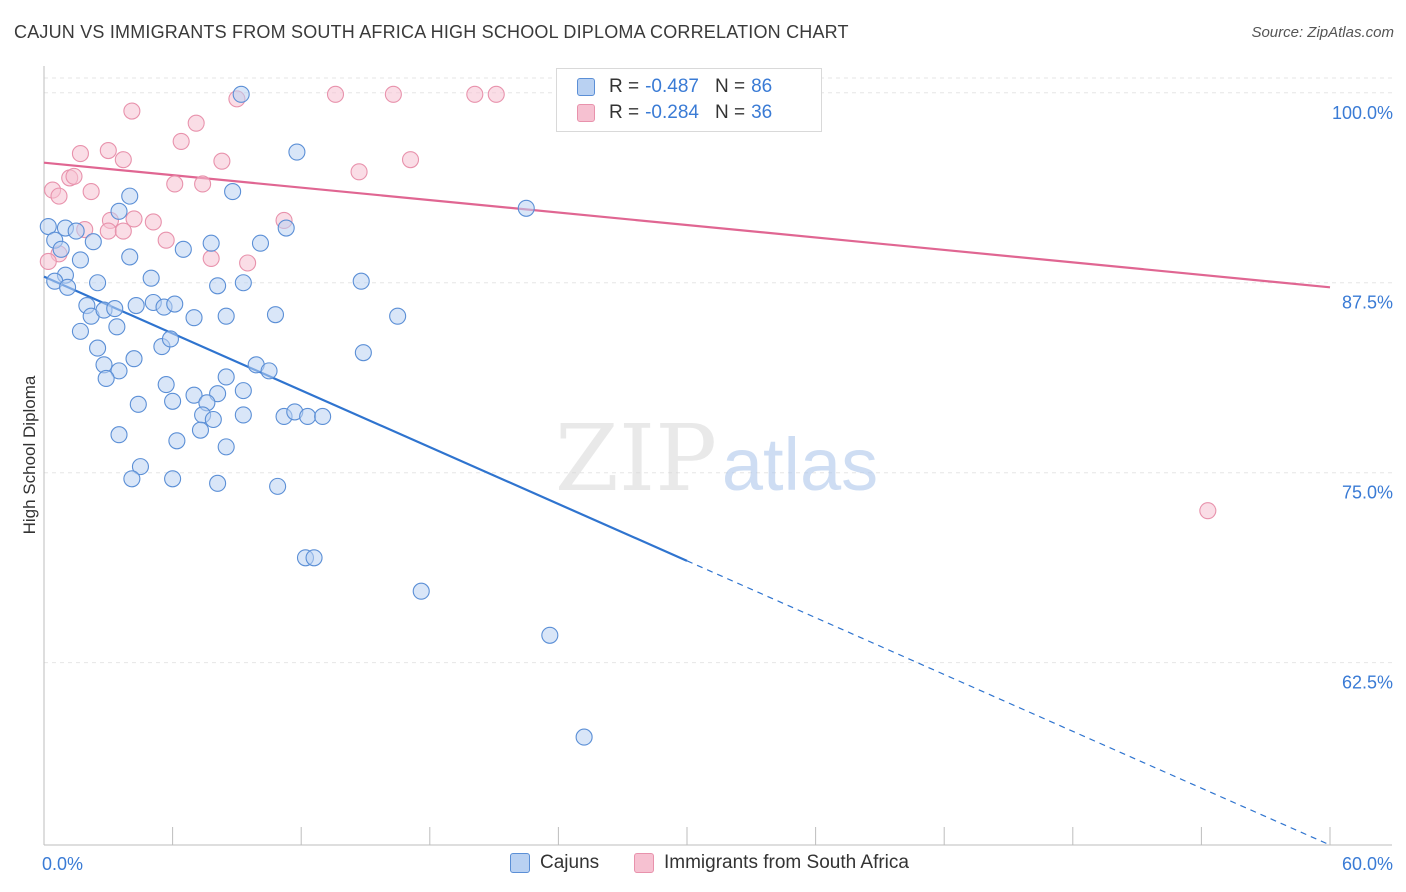 This screenshot has height=892, width=1406. Describe the element at coordinates (644, 863) in the screenshot. I see `series-swatch-pink` at that location.